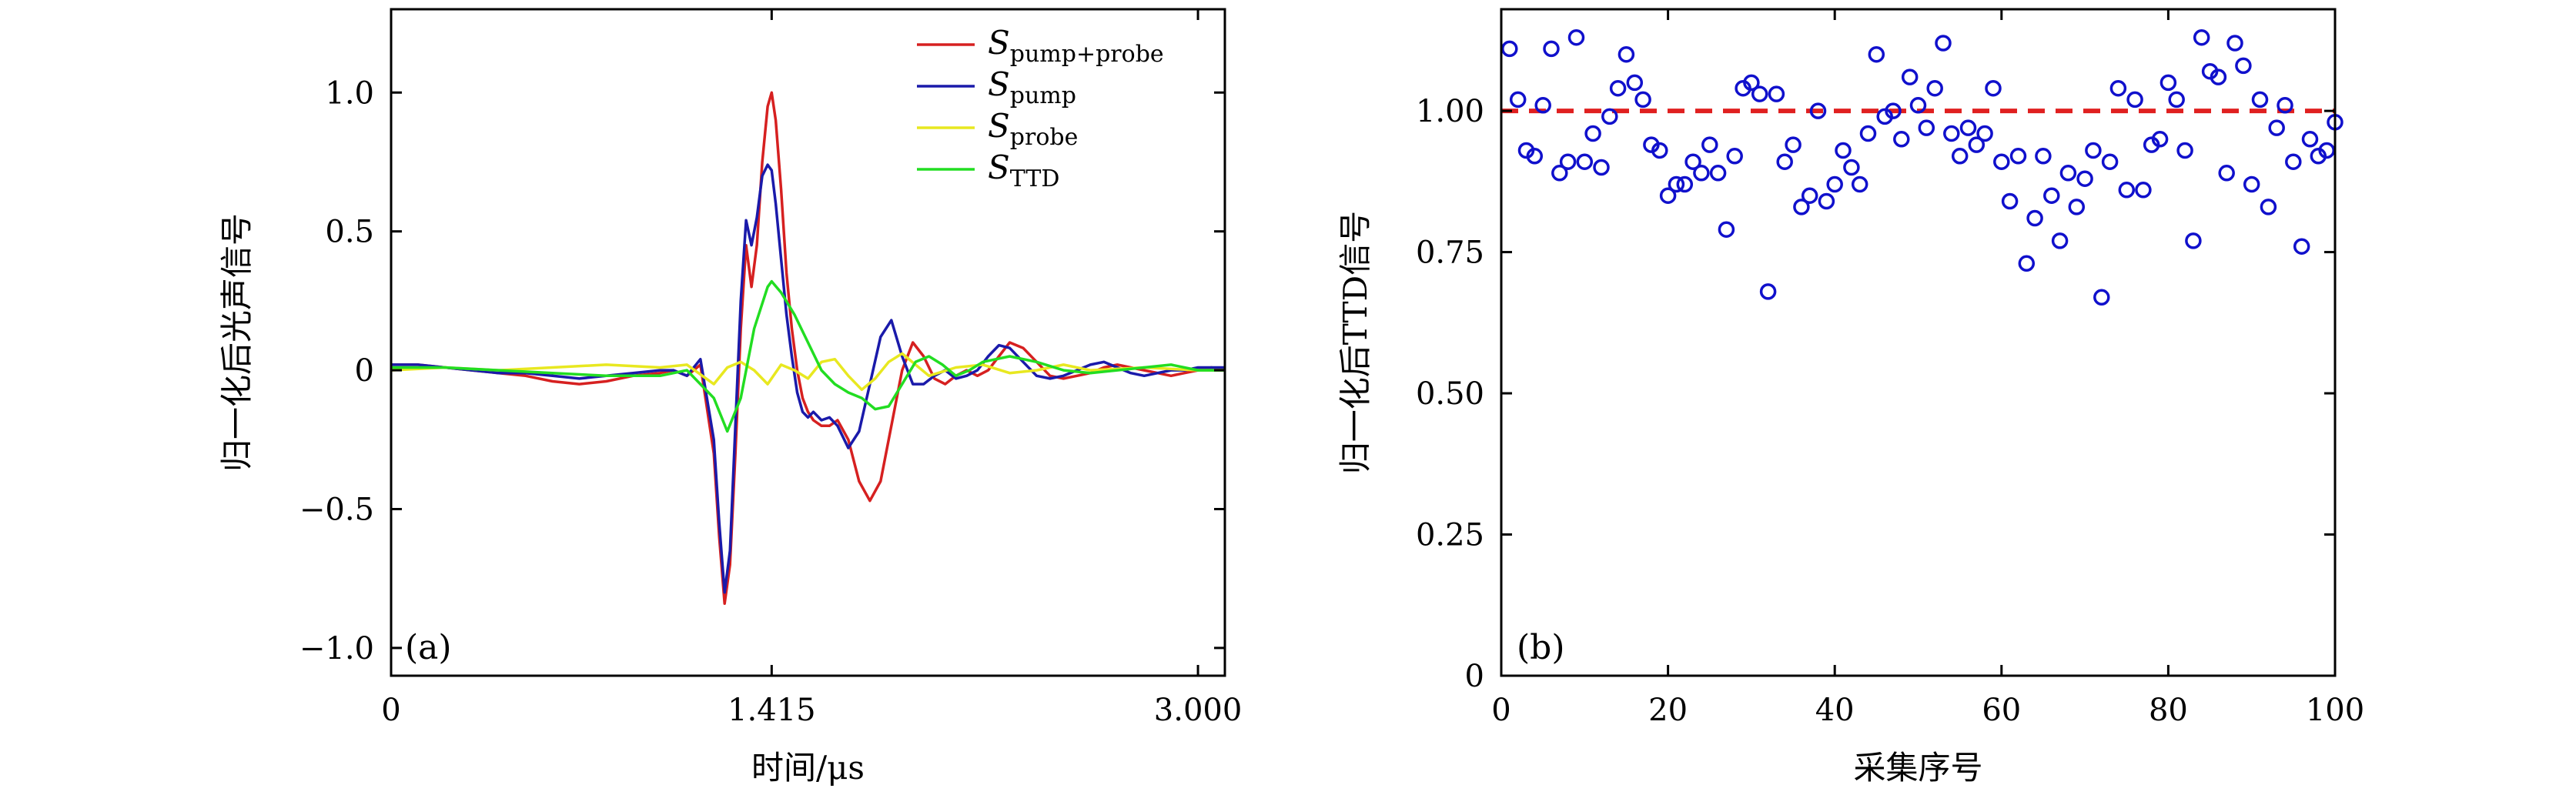 Image resolution: width=2576 pixels, height=795 pixels. I want to click on legend-entry-main-2: S, so click(999, 126).